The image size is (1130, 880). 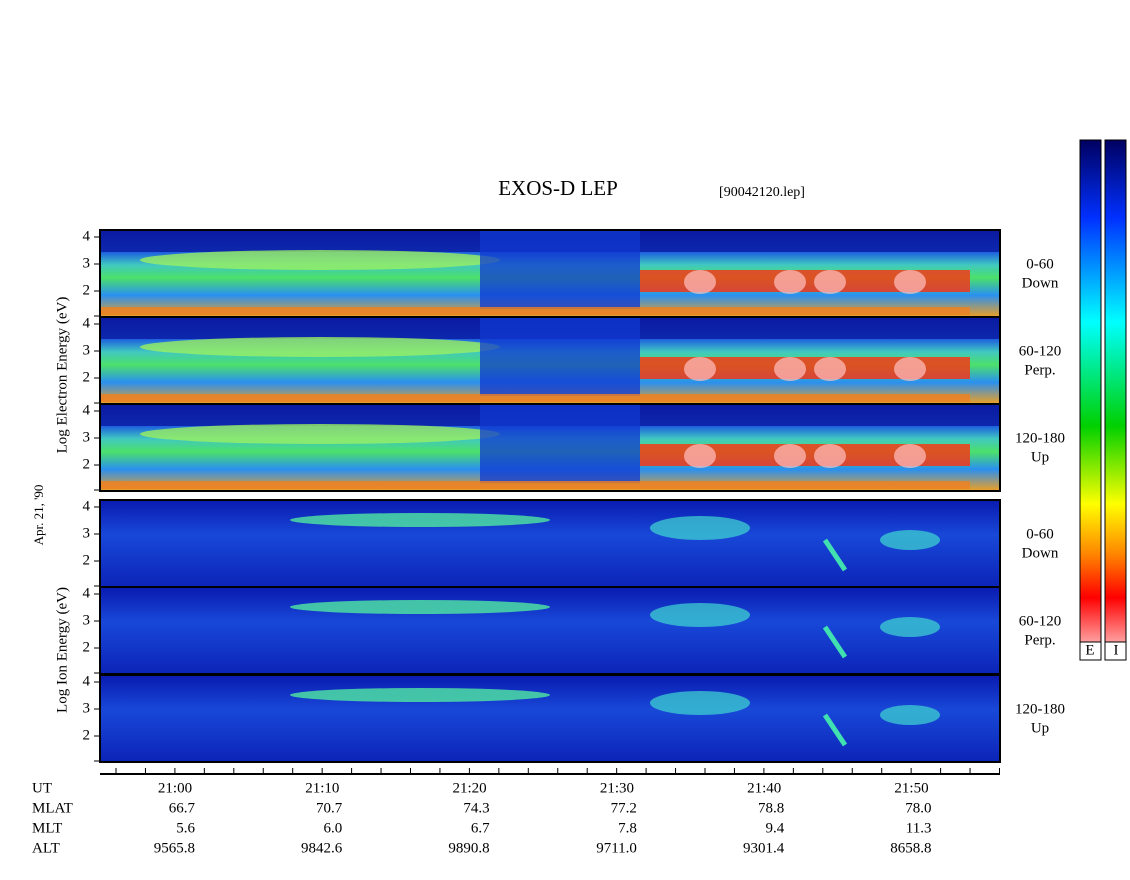 What do you see at coordinates (918, 808) in the screenshot?
I see `row-value: 78.0` at bounding box center [918, 808].